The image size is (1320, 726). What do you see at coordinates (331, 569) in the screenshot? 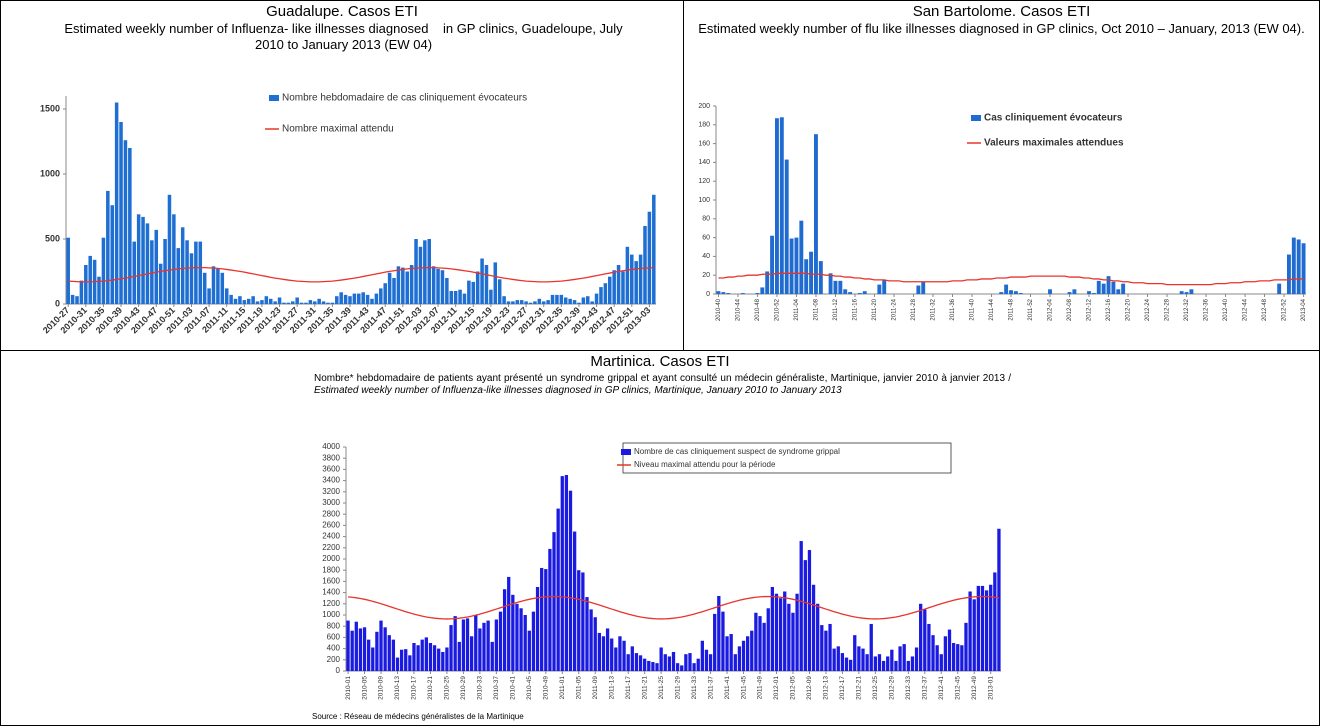
I see `y-tick-label: 1800` at bounding box center [331, 569].